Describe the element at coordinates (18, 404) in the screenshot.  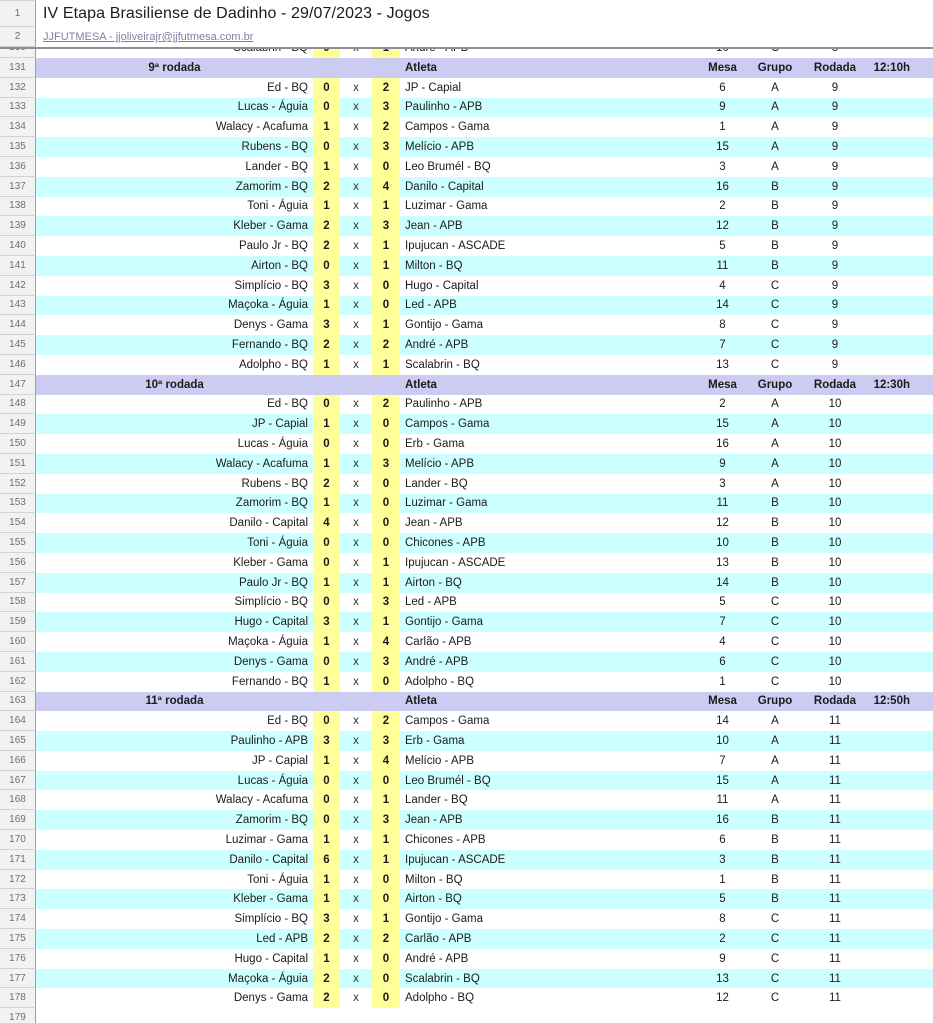
I see `row-number: 148` at that location.